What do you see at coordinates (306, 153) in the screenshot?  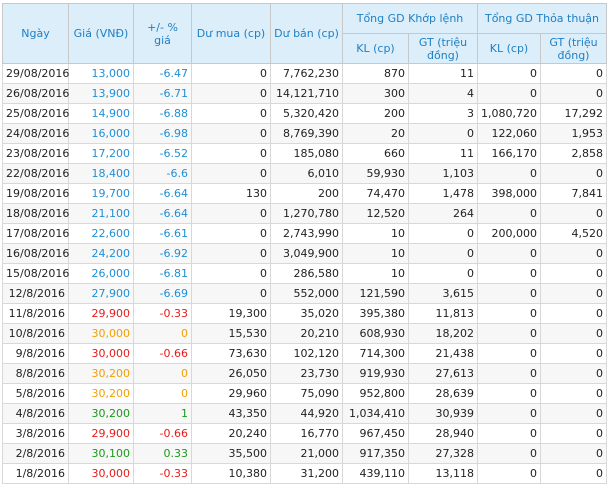 I see `table-cell: 185,080` at bounding box center [306, 153].